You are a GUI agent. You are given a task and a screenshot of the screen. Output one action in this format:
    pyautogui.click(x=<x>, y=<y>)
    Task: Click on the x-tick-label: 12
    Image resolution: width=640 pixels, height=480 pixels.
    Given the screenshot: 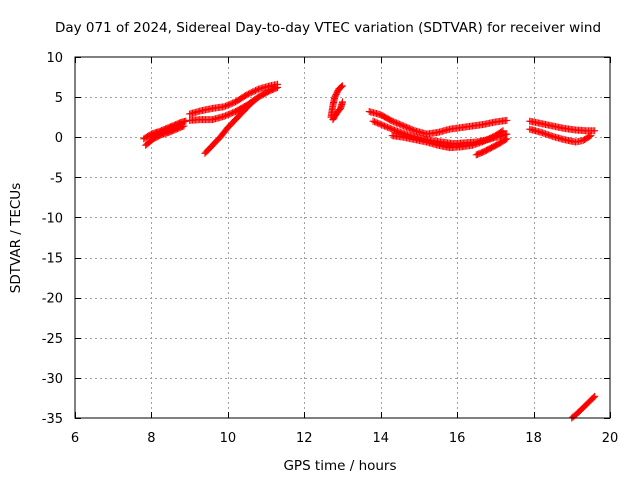 What is the action you would take?
    pyautogui.click(x=304, y=438)
    